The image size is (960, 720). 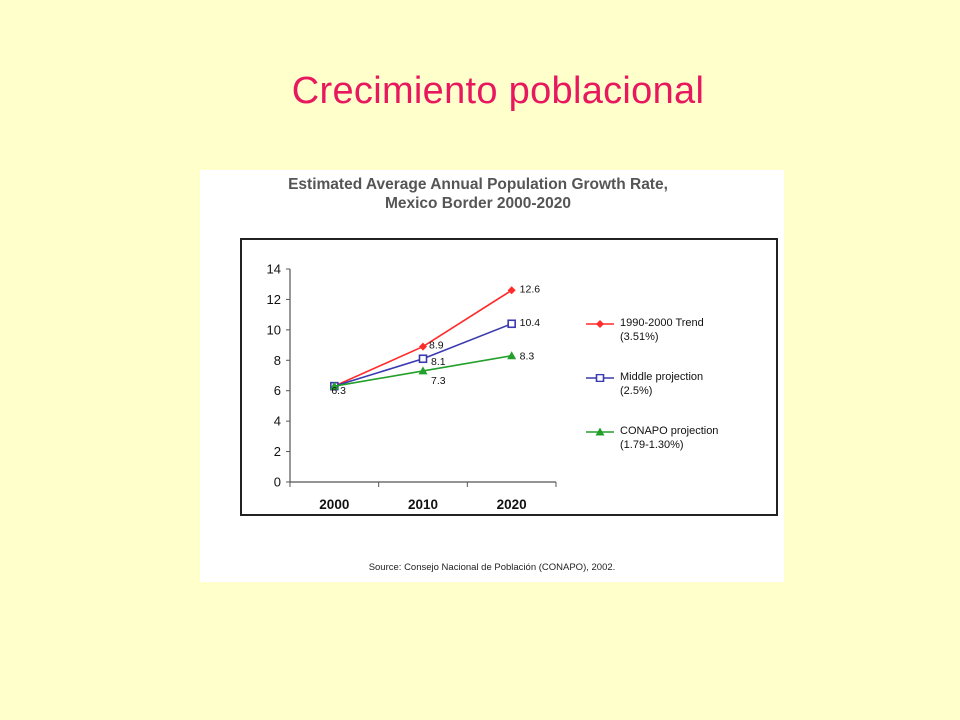 I want to click on x-tick-label-2020: 2020, so click(x=512, y=504).